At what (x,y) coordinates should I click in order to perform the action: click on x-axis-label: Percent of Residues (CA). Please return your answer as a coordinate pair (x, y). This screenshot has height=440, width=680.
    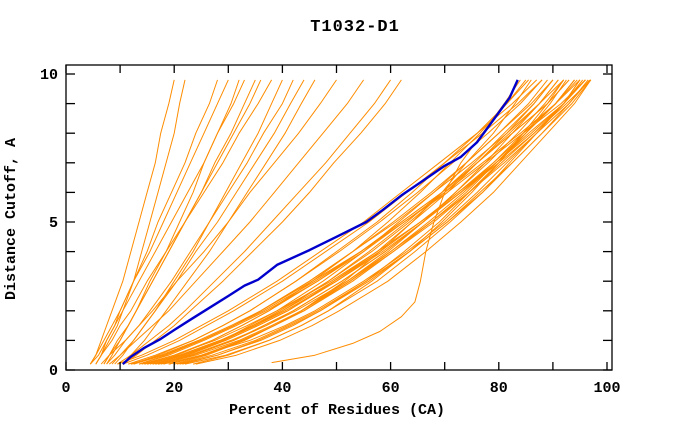
    Looking at the image, I should click on (337, 410).